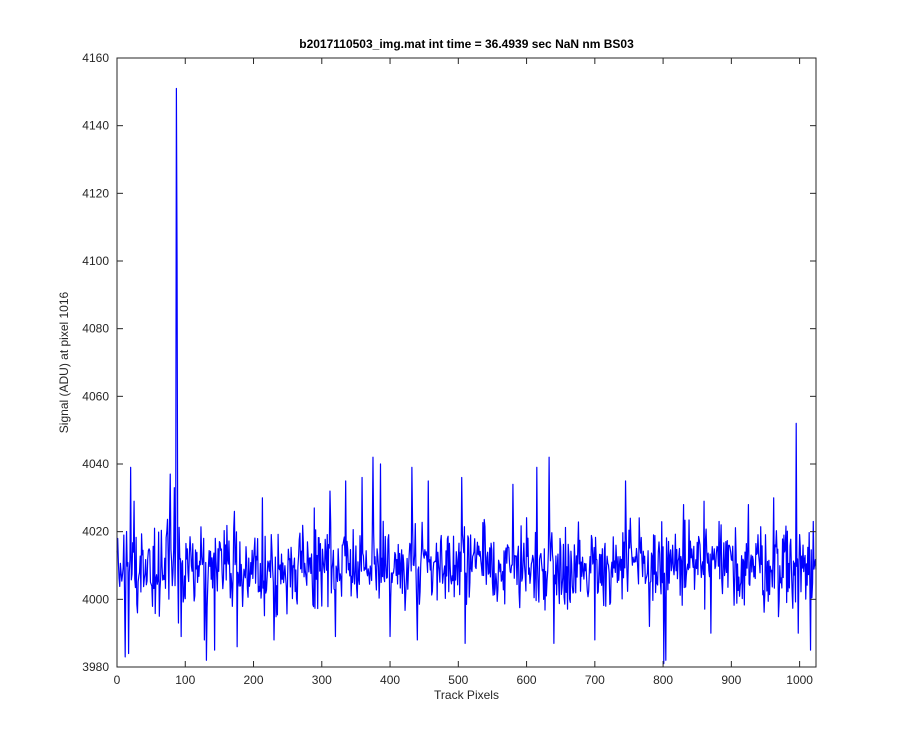  What do you see at coordinates (527, 680) in the screenshot?
I see `x-tick-label: 600` at bounding box center [527, 680].